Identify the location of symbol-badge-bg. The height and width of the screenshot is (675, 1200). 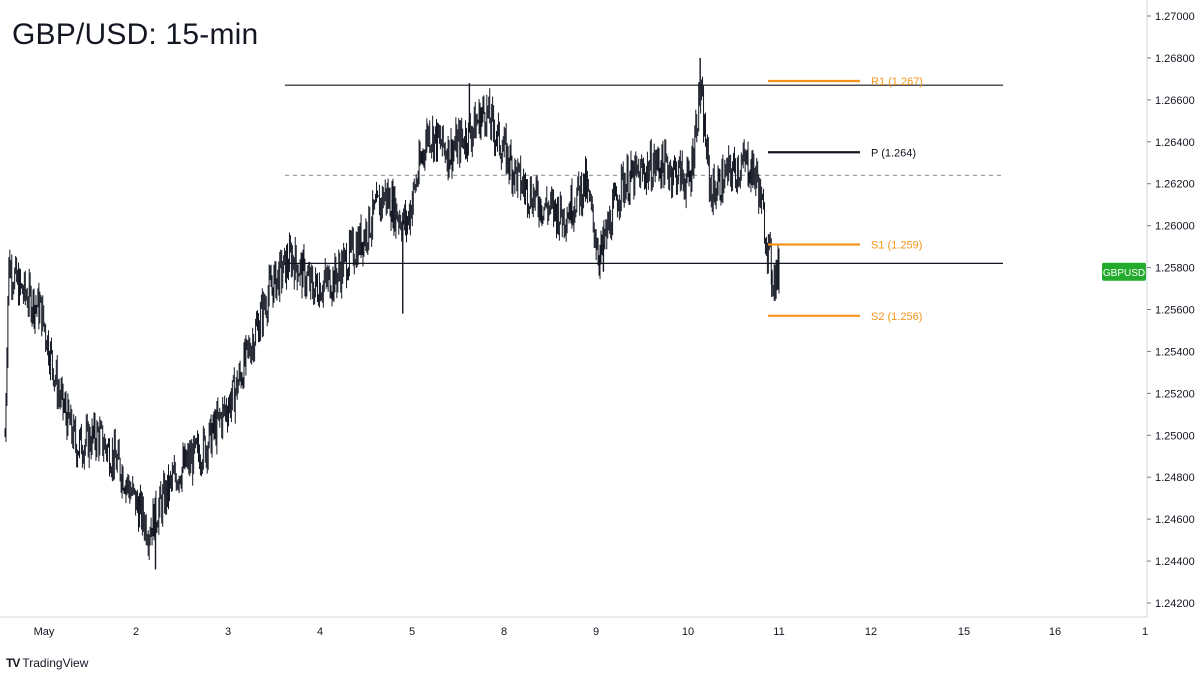
(1124, 271).